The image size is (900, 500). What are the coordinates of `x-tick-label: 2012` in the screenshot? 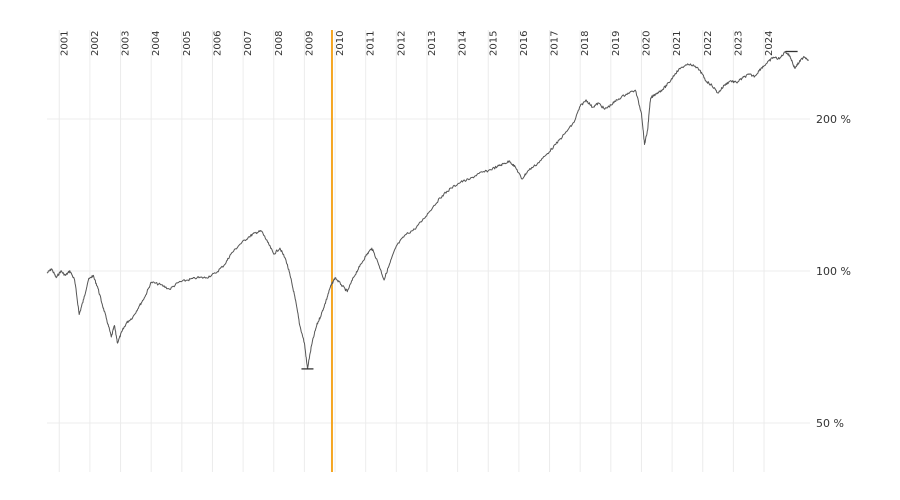 It's located at (401, 43).